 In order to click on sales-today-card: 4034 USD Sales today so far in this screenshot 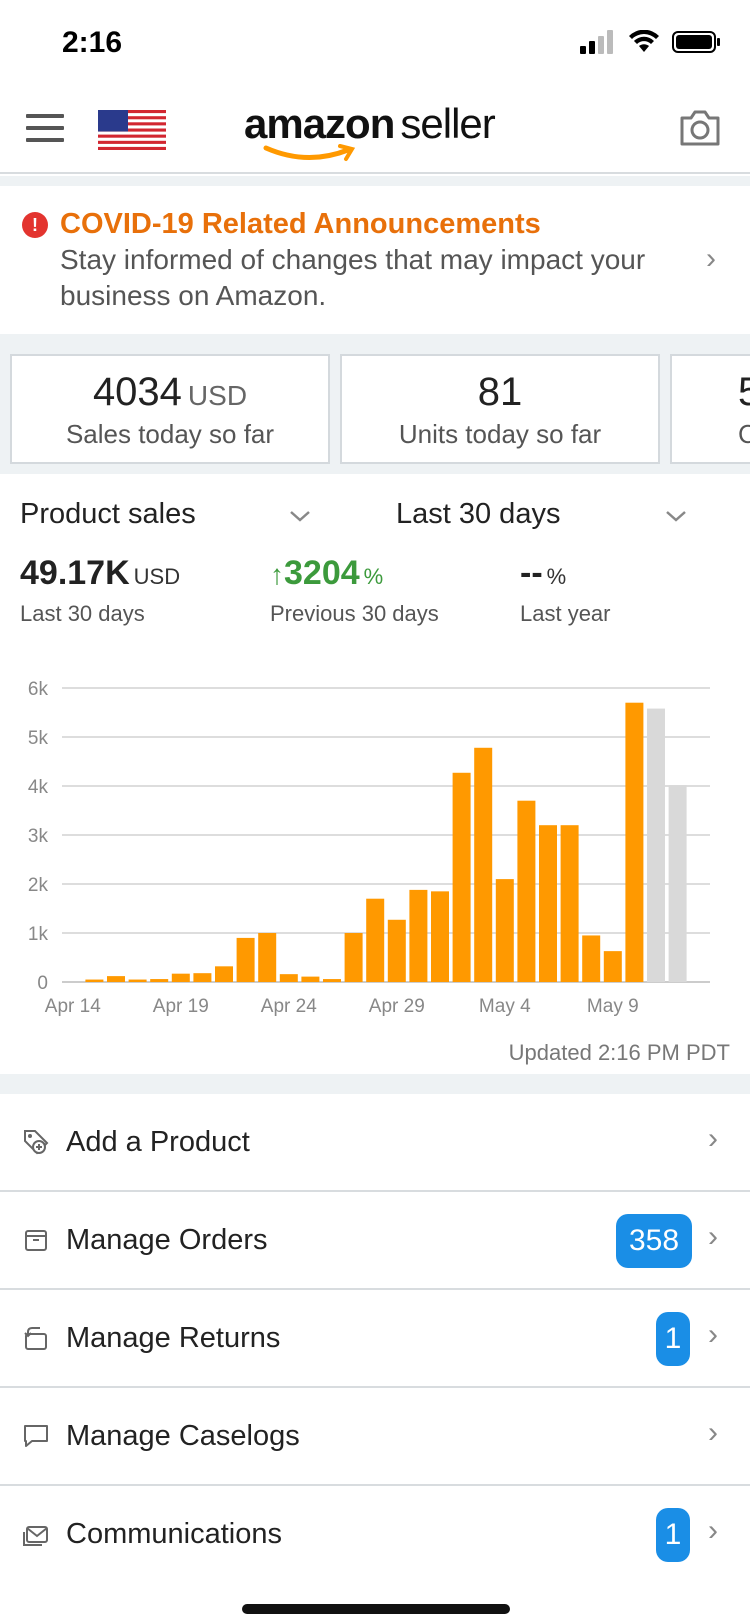, I will do `click(170, 409)`.